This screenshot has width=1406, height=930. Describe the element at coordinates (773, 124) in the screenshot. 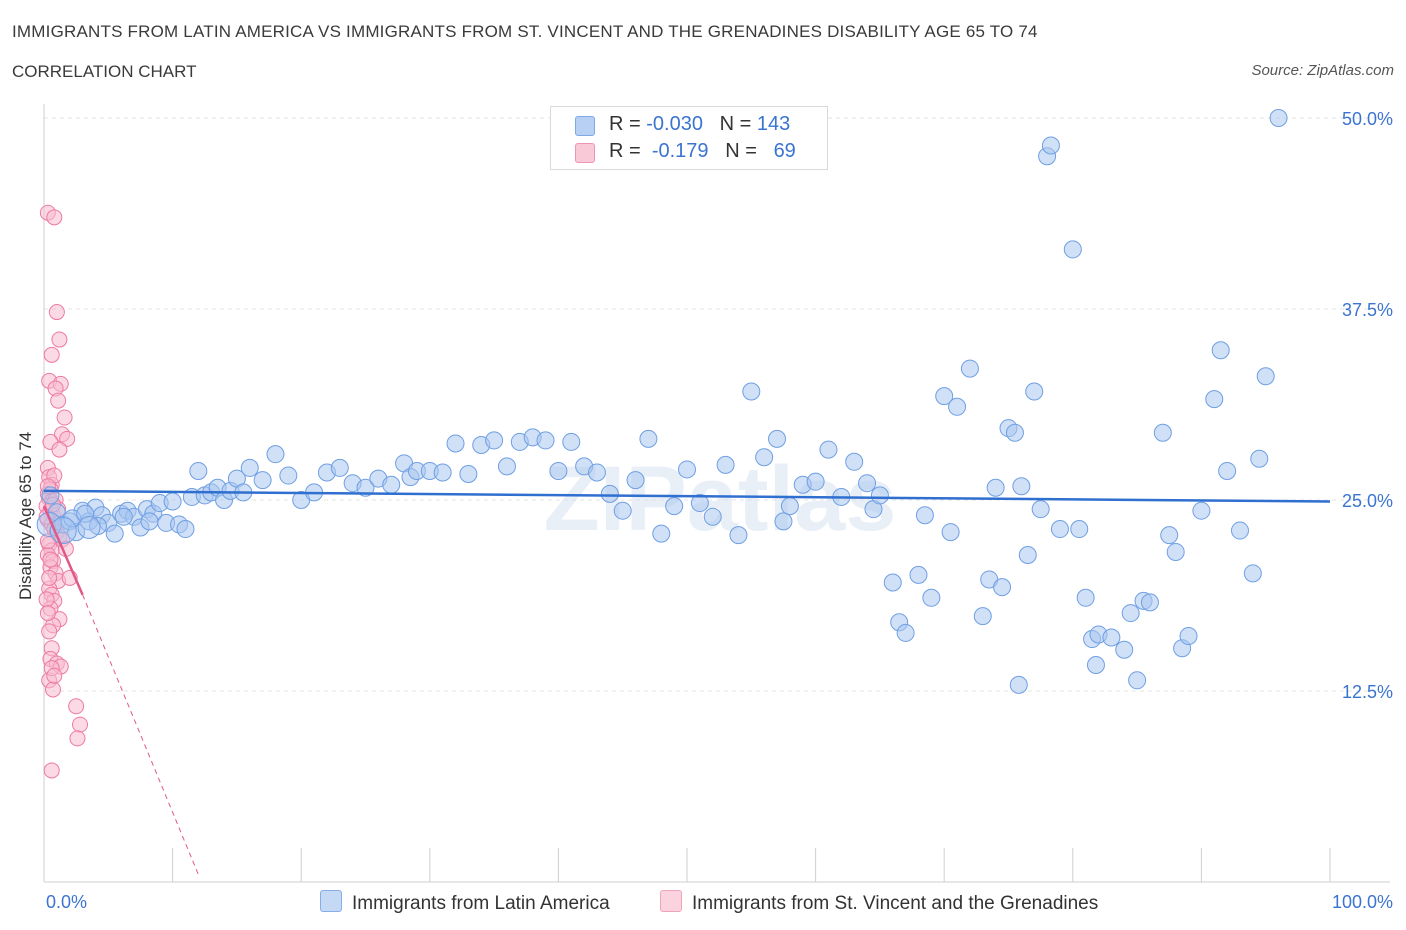

I see `legend-n-value: 143` at that location.